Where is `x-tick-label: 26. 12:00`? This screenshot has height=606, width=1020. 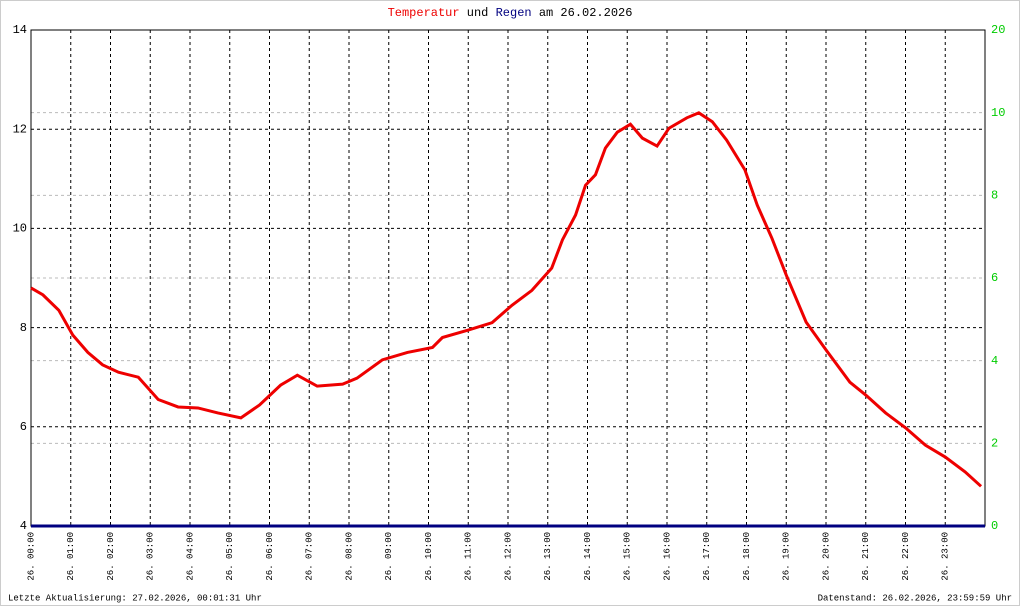
x-tick-label: 26. 12:00 is located at coordinates (508, 556).